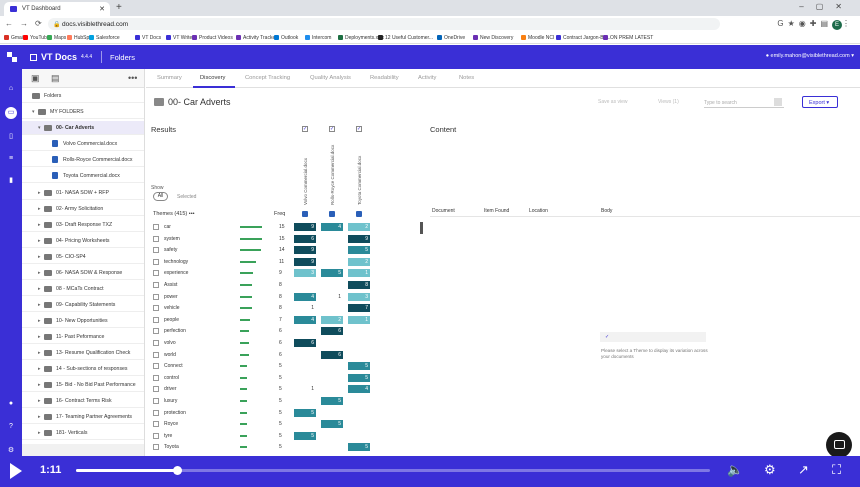 This screenshot has height=487, width=860. I want to click on folder-item: ▸ 11- Past Peformance, so click(83, 337).